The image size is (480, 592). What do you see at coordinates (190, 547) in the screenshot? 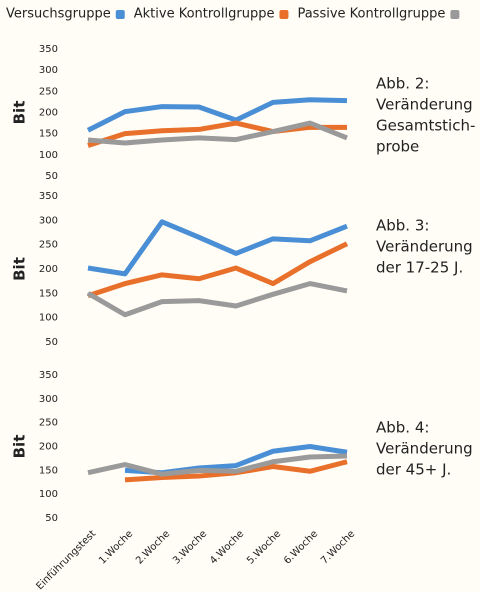
I see `x-tick-label: 3.Woche` at bounding box center [190, 547].